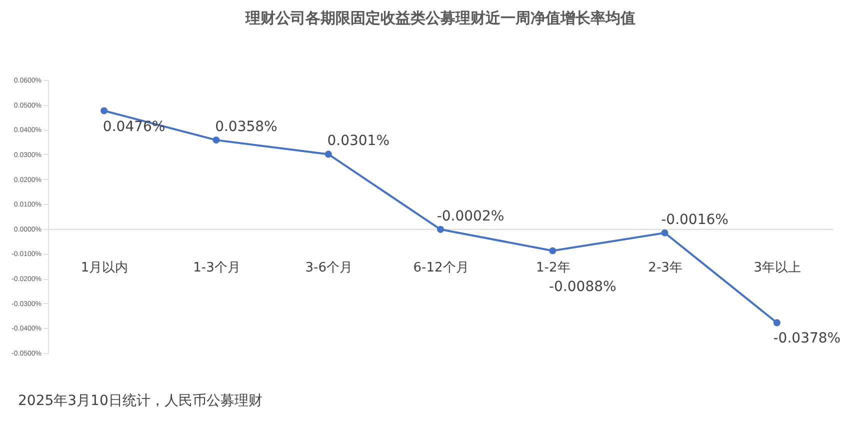 This screenshot has height=421, width=864. What do you see at coordinates (328, 268) in the screenshot?
I see `x-tick-label: 3-6个月` at bounding box center [328, 268].